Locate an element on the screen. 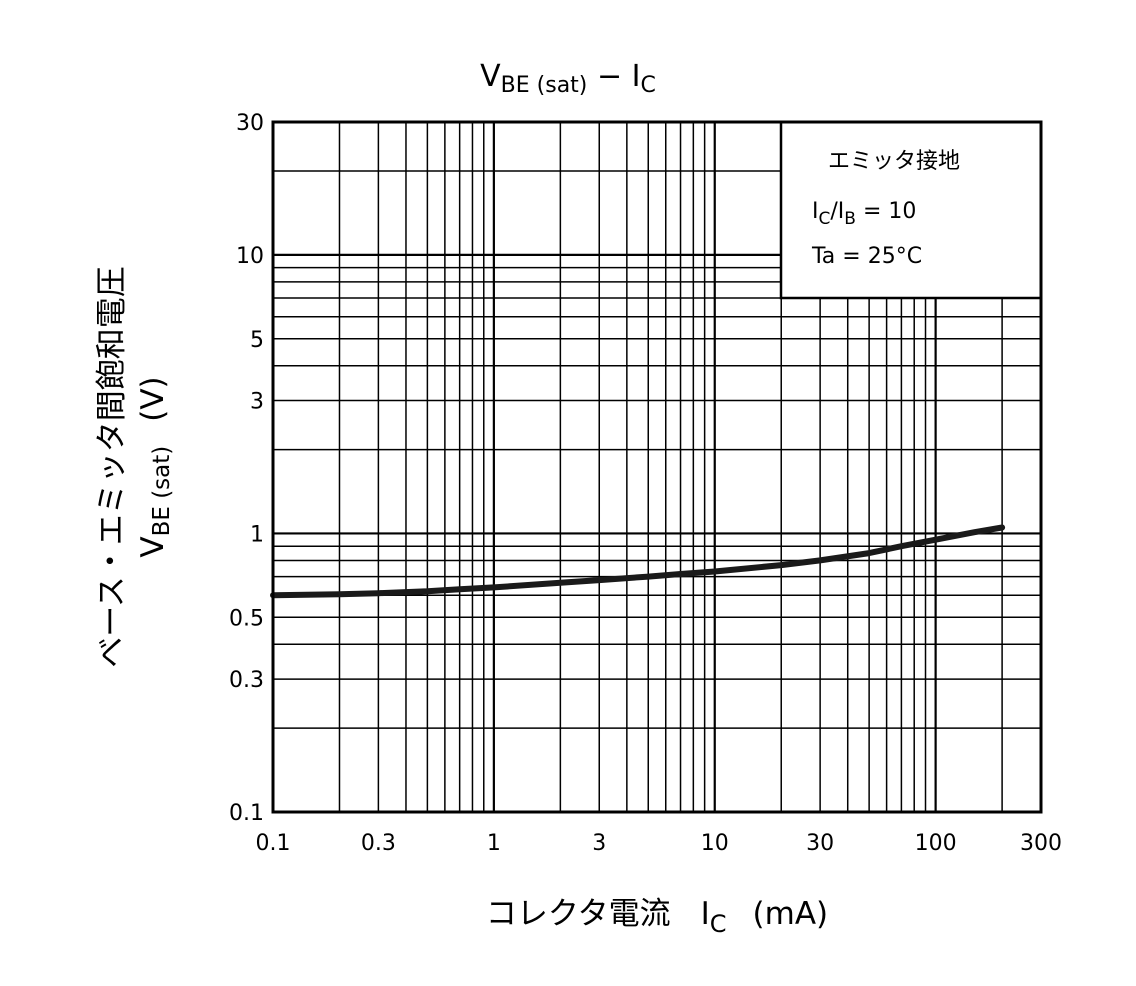 This screenshot has width=1136, height=986. y-tick-label: 5 is located at coordinates (257, 340).